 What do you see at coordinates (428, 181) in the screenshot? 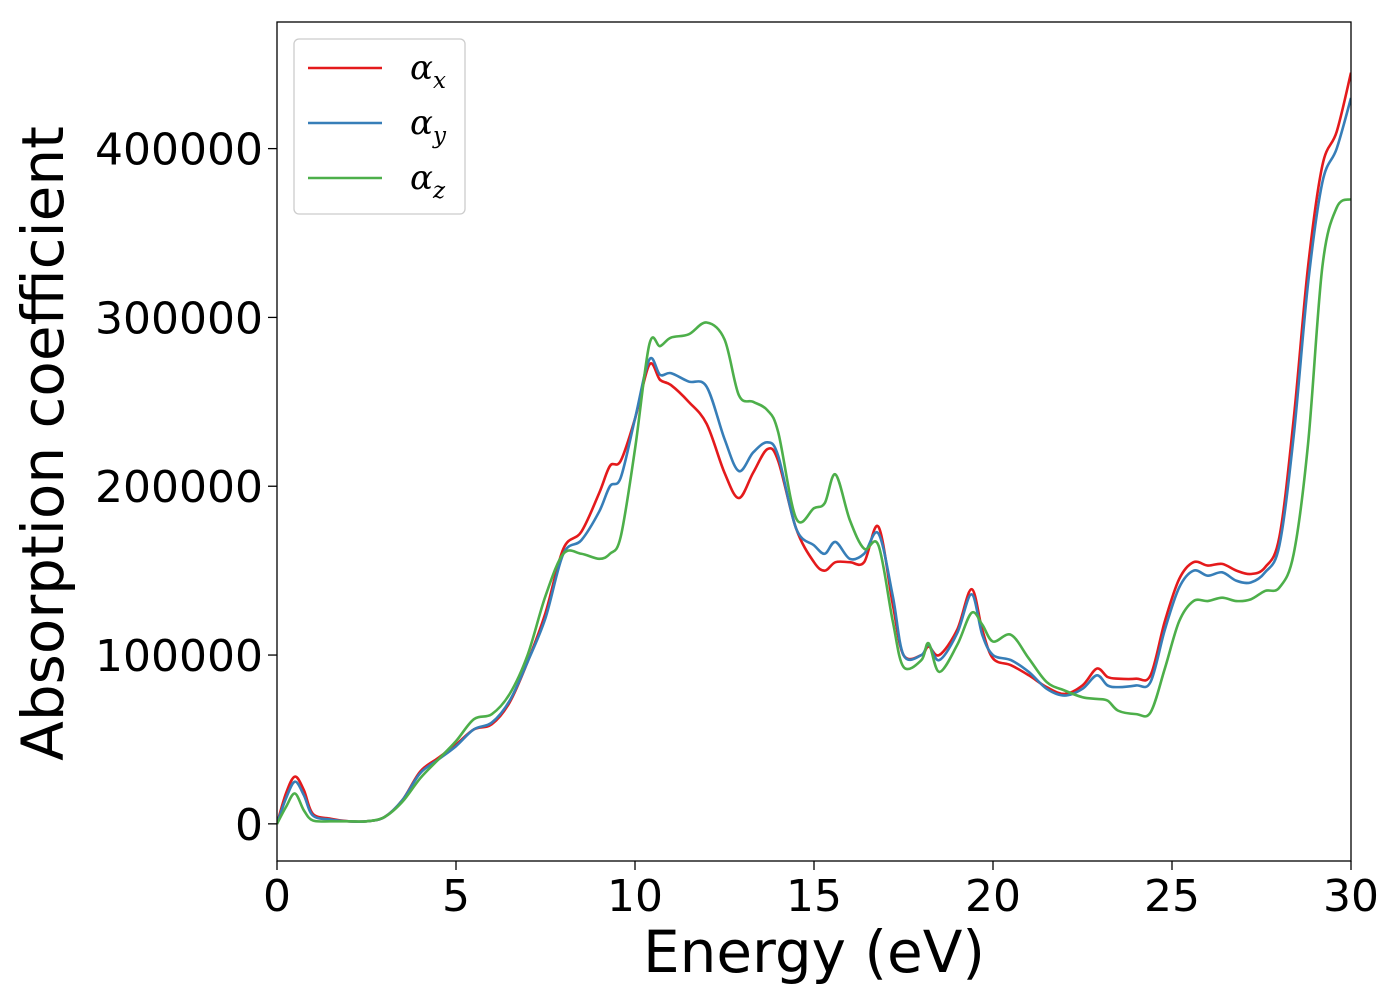
I see `legend-label-z: αz` at bounding box center [428, 181].